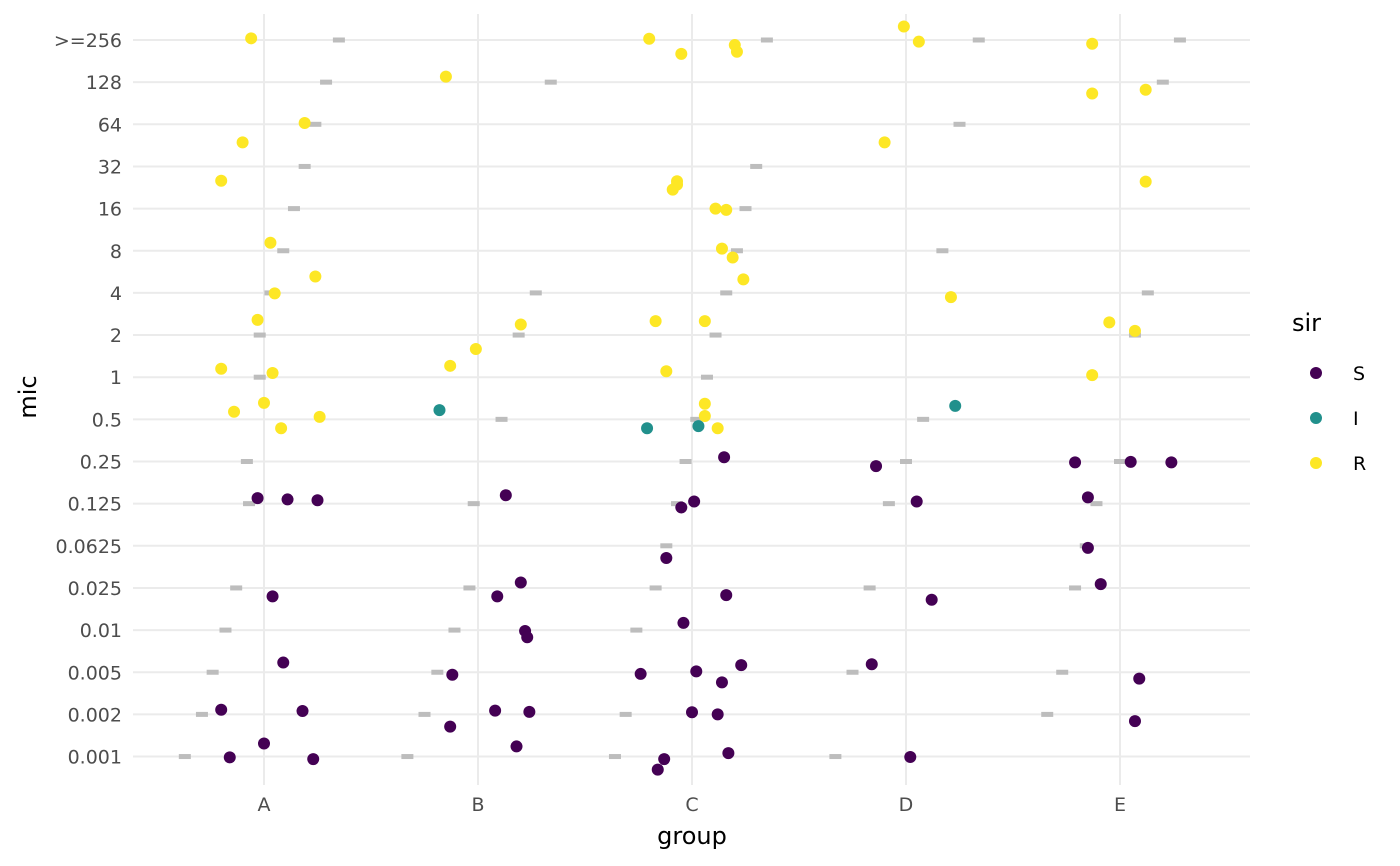  I want to click on legend-key-S, so click(1316, 373).